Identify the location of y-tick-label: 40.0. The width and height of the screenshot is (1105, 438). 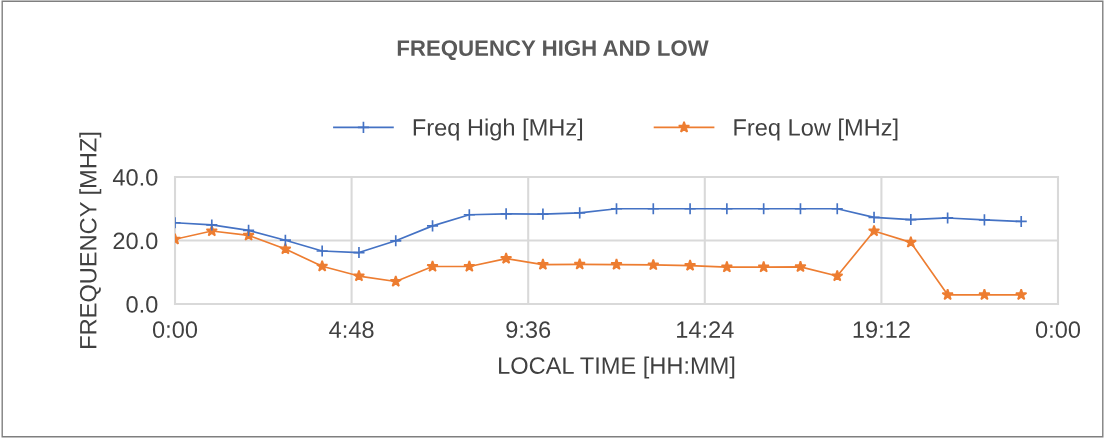
(135, 177).